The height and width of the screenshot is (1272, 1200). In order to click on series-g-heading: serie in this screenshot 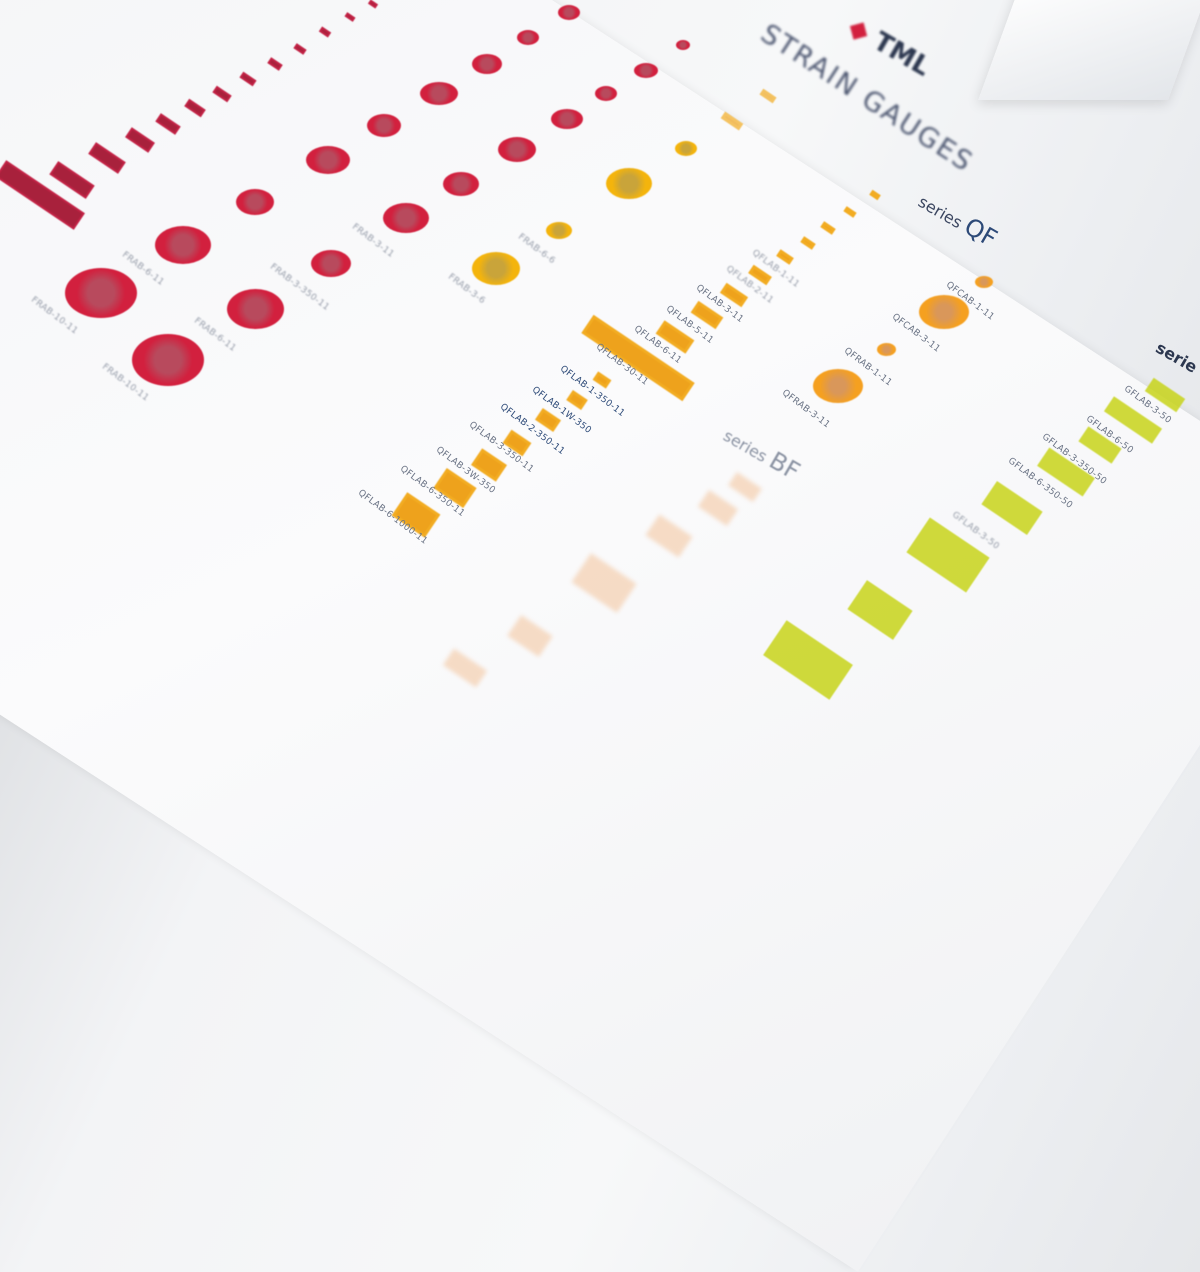, I will do `click(1176, 357)`.